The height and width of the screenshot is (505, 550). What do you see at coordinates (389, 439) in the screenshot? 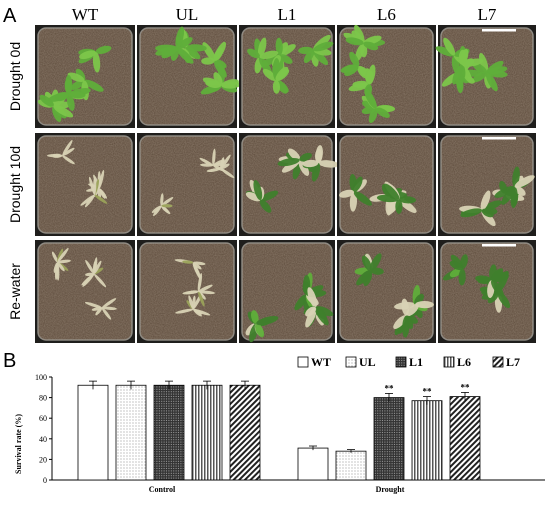
I see `bar-drought-l1` at bounding box center [389, 439].